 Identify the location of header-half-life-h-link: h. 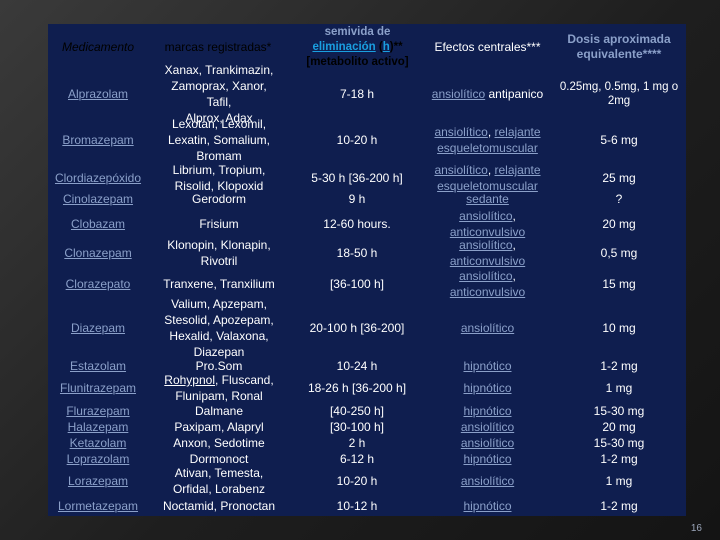
(386, 46).